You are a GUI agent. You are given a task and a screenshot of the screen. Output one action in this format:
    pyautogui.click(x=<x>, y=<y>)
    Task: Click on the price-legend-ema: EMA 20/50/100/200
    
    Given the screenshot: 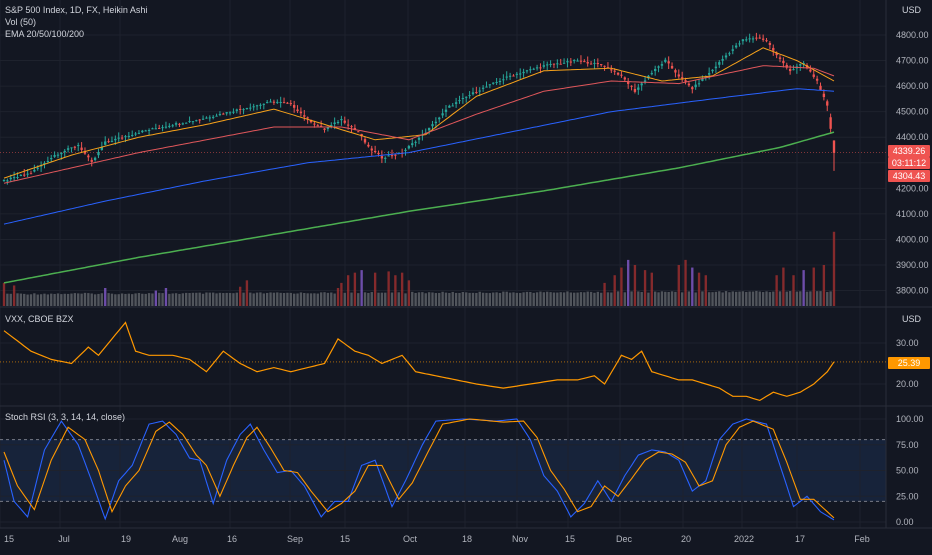 What is the action you would take?
    pyautogui.click(x=45, y=34)
    